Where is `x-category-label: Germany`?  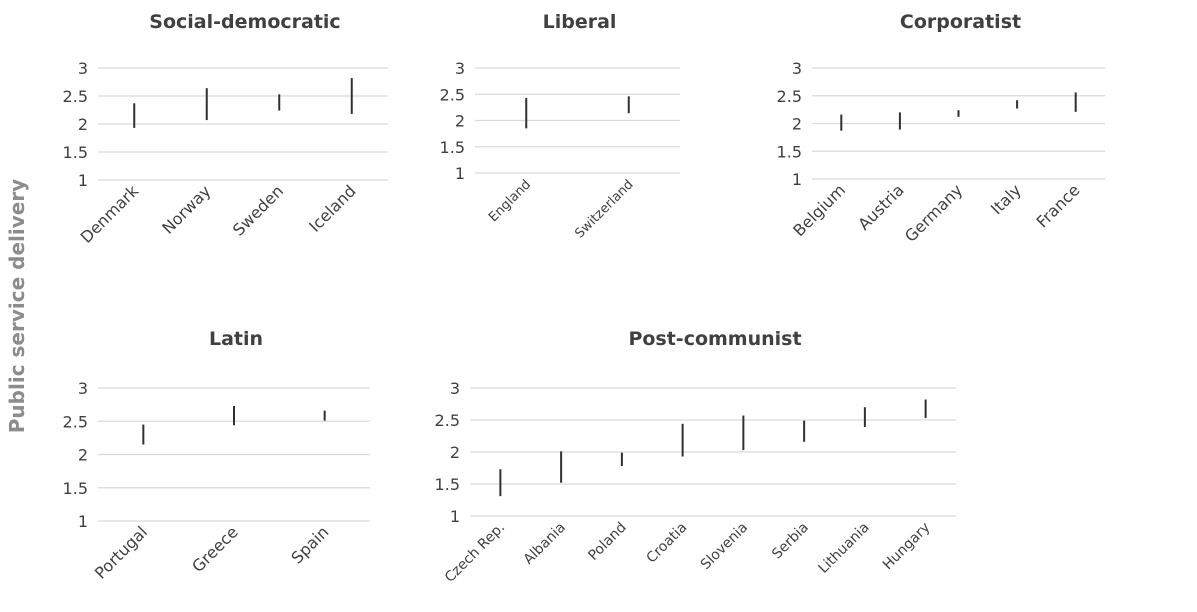
x-category-label: Germany is located at coordinates (933, 212).